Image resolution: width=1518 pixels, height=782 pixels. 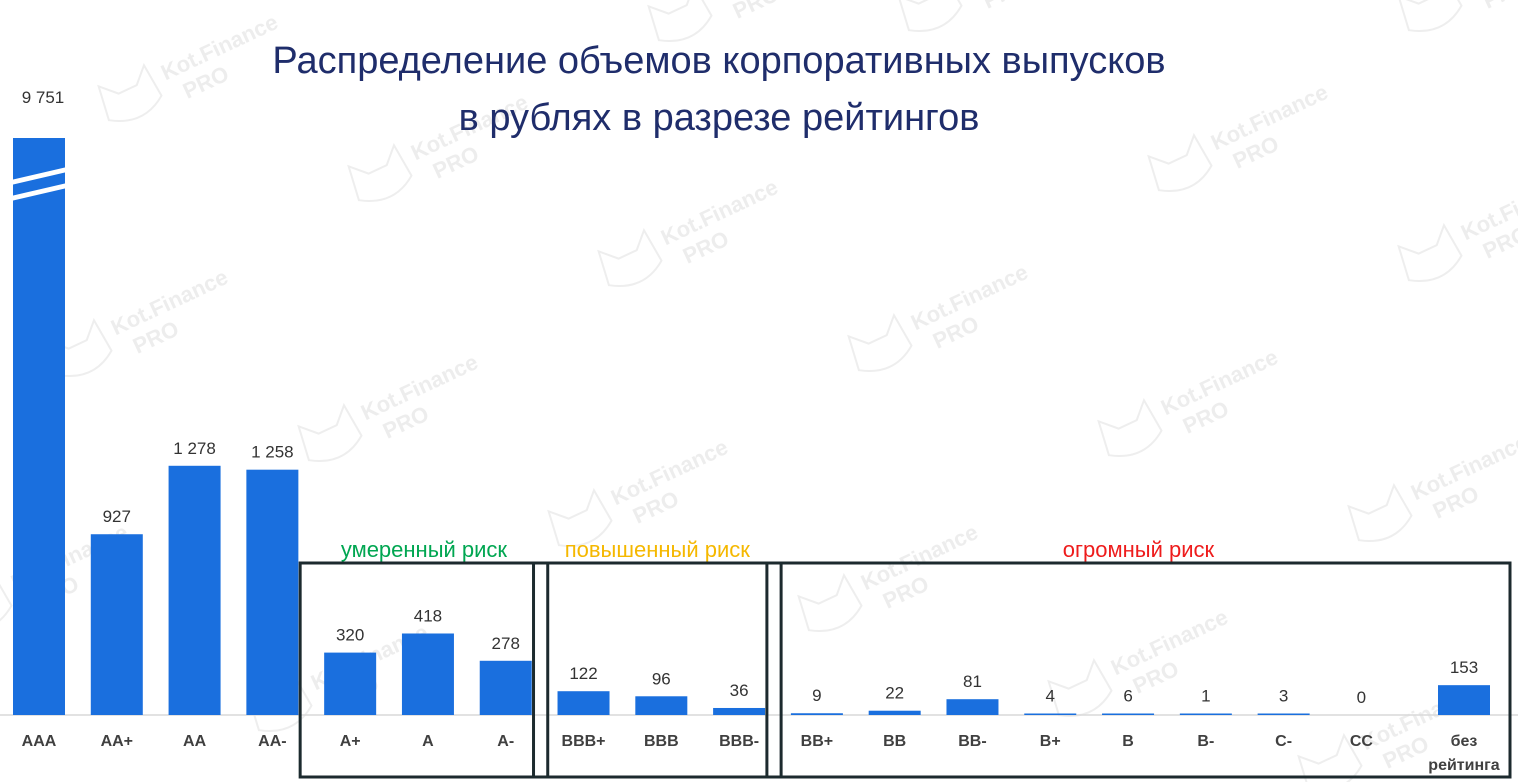 I want to click on bar-A, so click(x=427, y=674).